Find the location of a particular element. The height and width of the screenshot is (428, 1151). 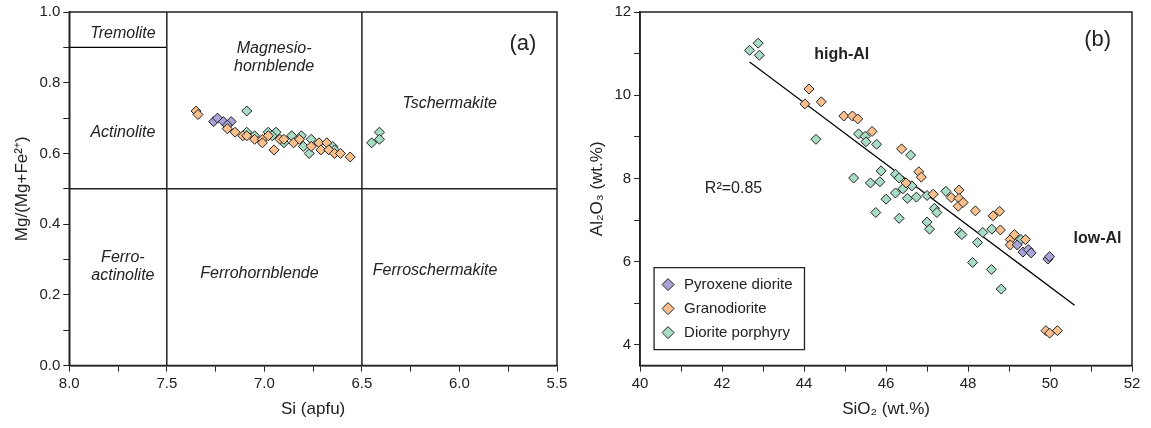

x-axis-title: Si (apfu) is located at coordinates (313, 409).